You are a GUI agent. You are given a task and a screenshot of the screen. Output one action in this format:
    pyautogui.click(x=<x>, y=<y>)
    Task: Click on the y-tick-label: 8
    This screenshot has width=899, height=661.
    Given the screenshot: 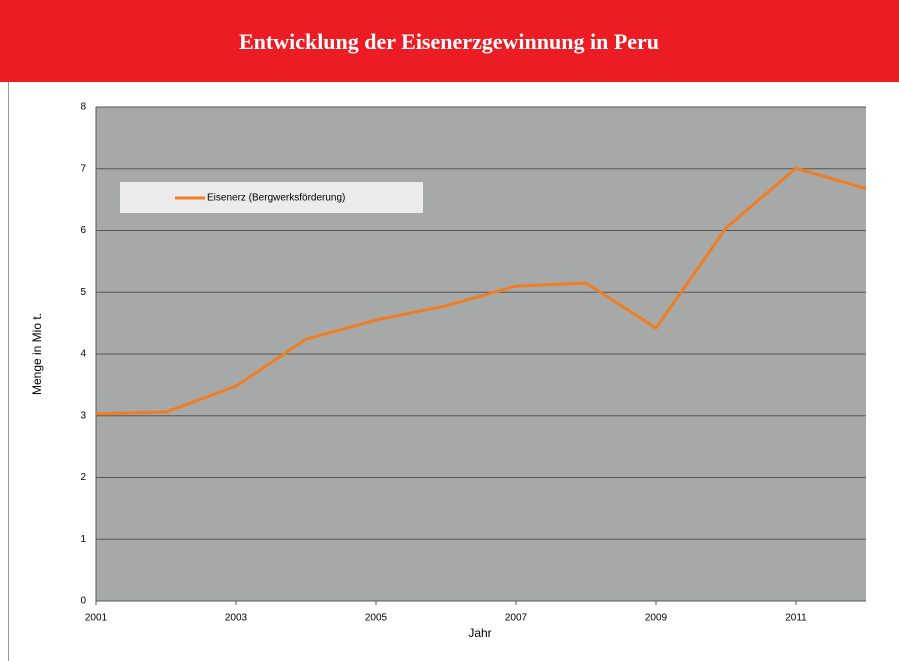 What is the action you would take?
    pyautogui.click(x=83, y=107)
    